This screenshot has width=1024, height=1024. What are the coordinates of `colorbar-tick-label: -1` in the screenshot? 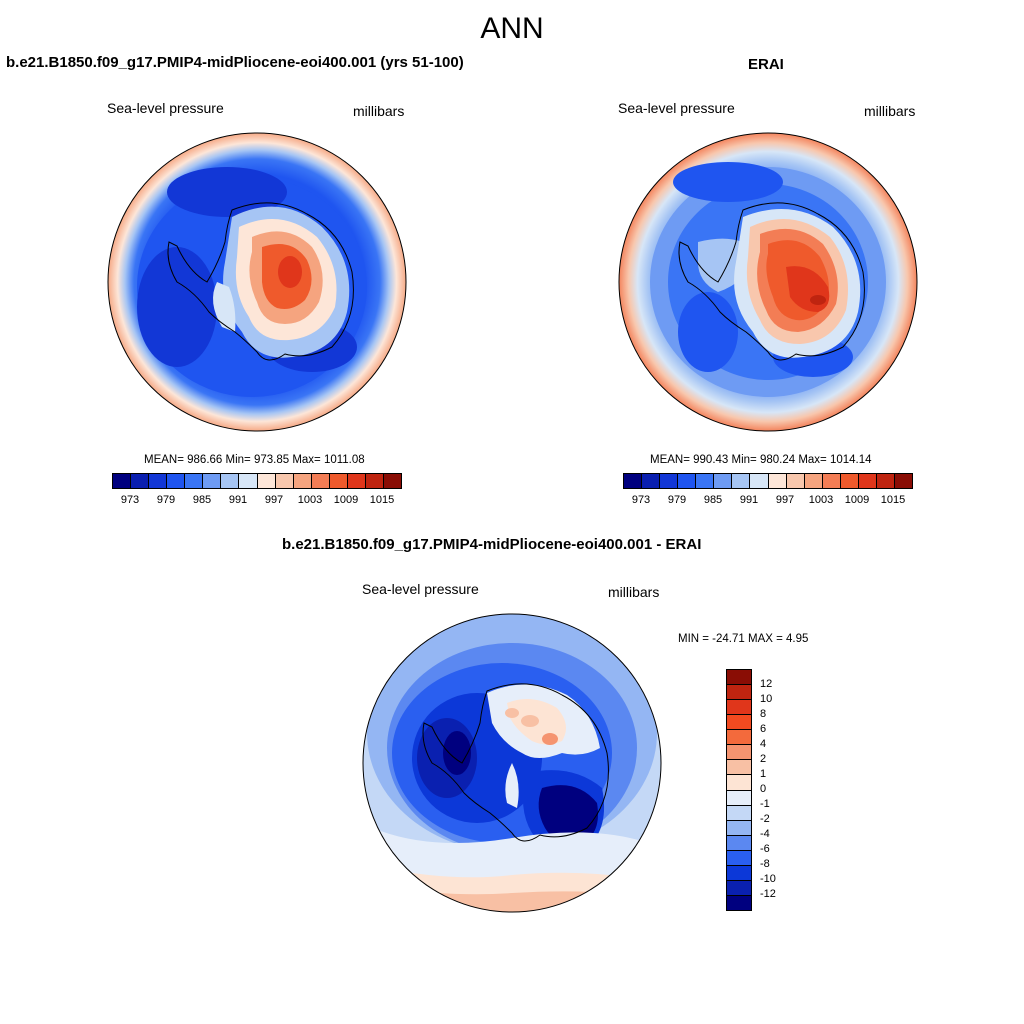 It's located at (765, 804).